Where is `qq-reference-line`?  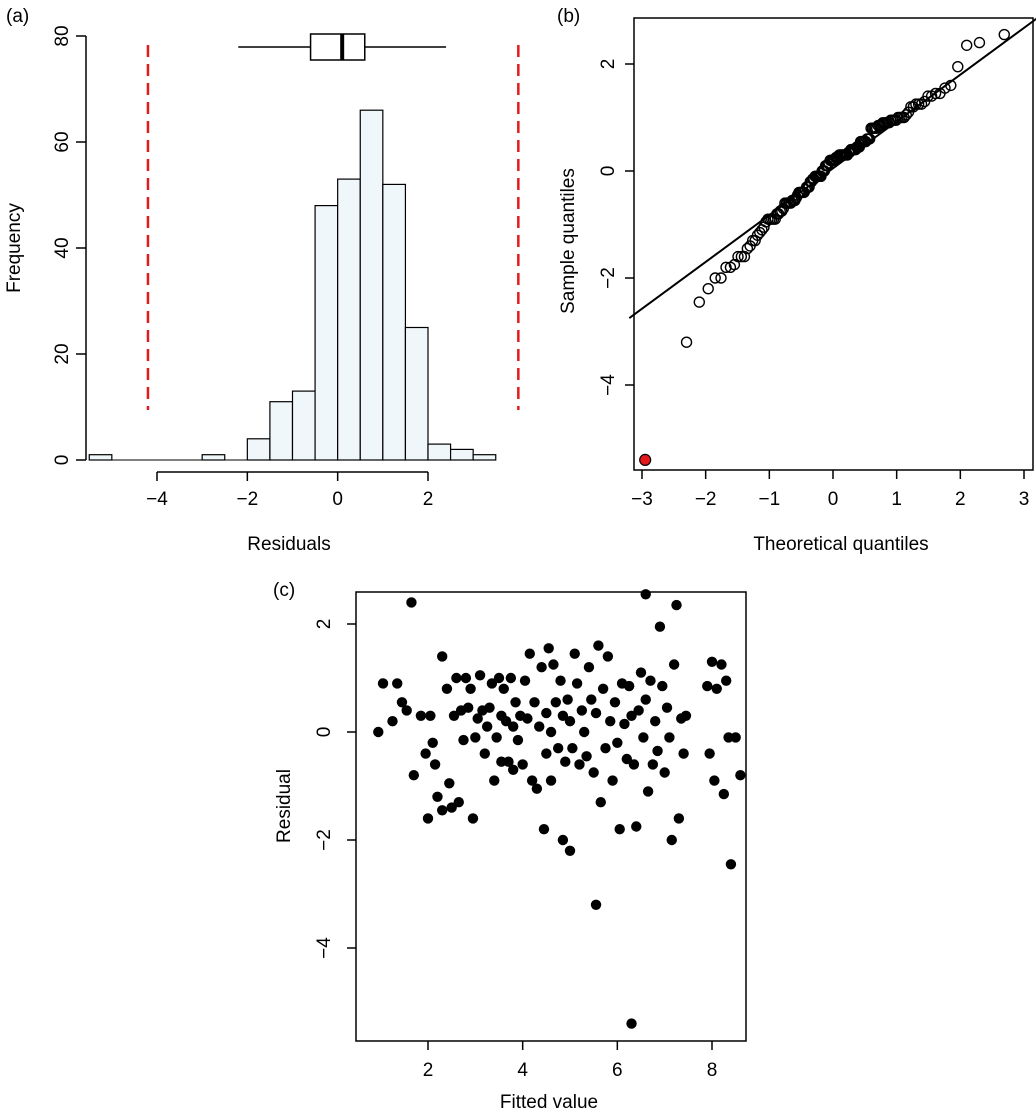
qq-reference-line is located at coordinates (832, 168).